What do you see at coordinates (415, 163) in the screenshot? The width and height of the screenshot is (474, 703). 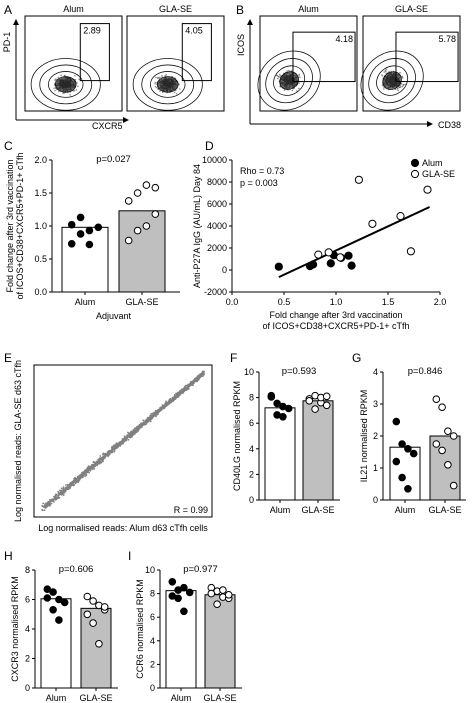 I see `legend-marker` at bounding box center [415, 163].